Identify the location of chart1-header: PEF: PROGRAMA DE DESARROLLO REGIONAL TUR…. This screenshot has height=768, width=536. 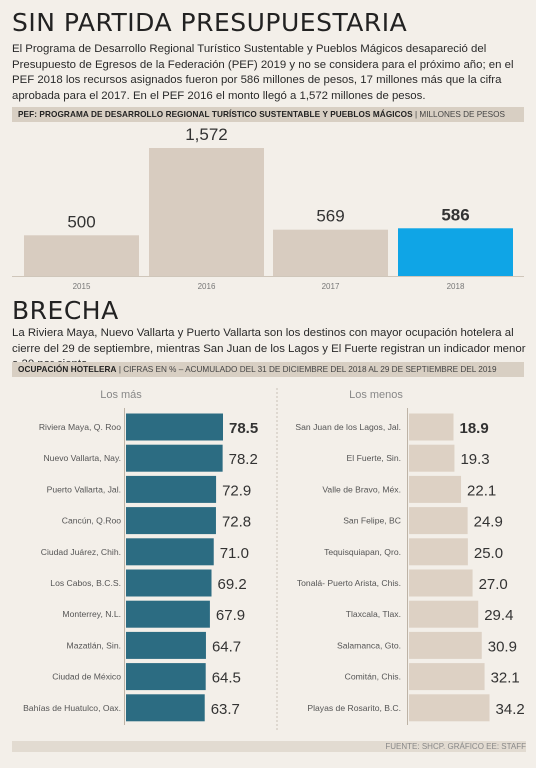
(268, 114).